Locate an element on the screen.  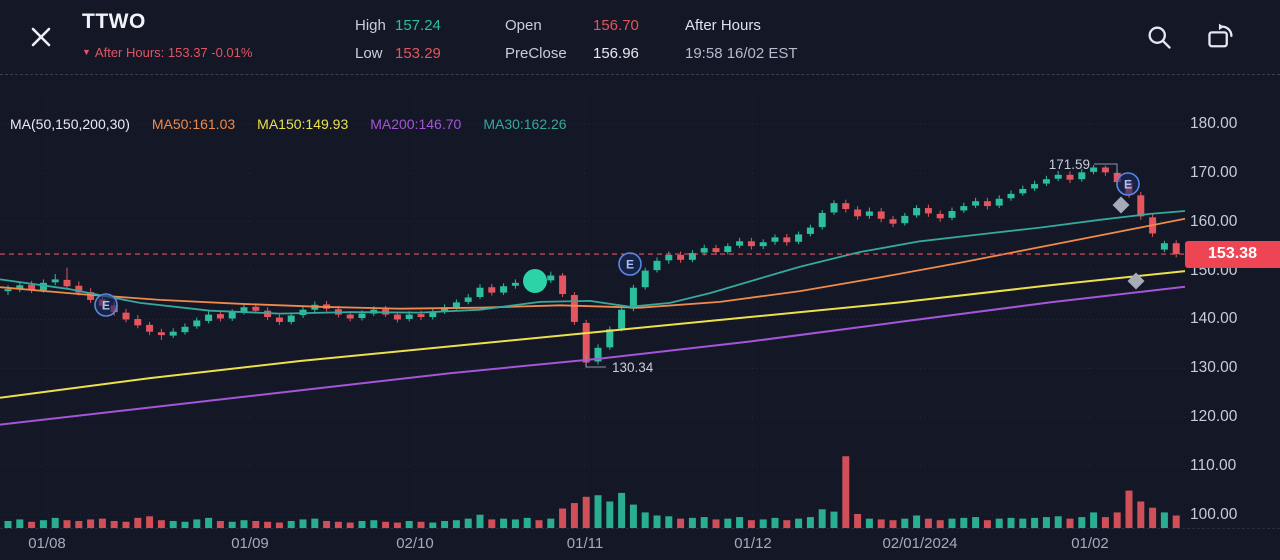
y-axis-label: 100.00 is located at coordinates (1214, 514).